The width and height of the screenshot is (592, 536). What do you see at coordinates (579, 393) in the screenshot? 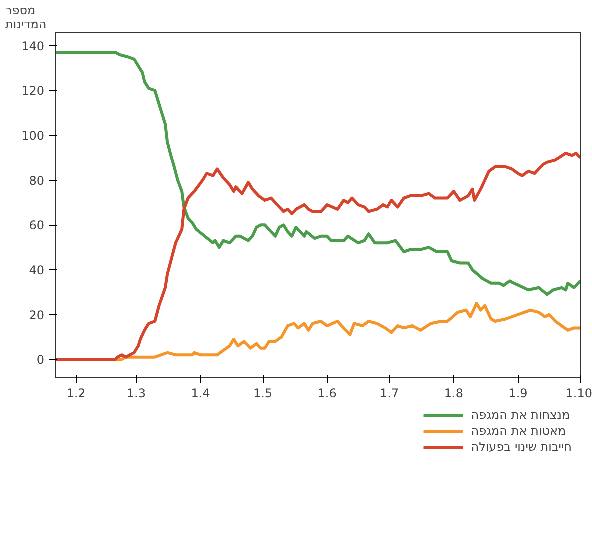
I see `x-tick-label: 1.10` at bounding box center [579, 393].